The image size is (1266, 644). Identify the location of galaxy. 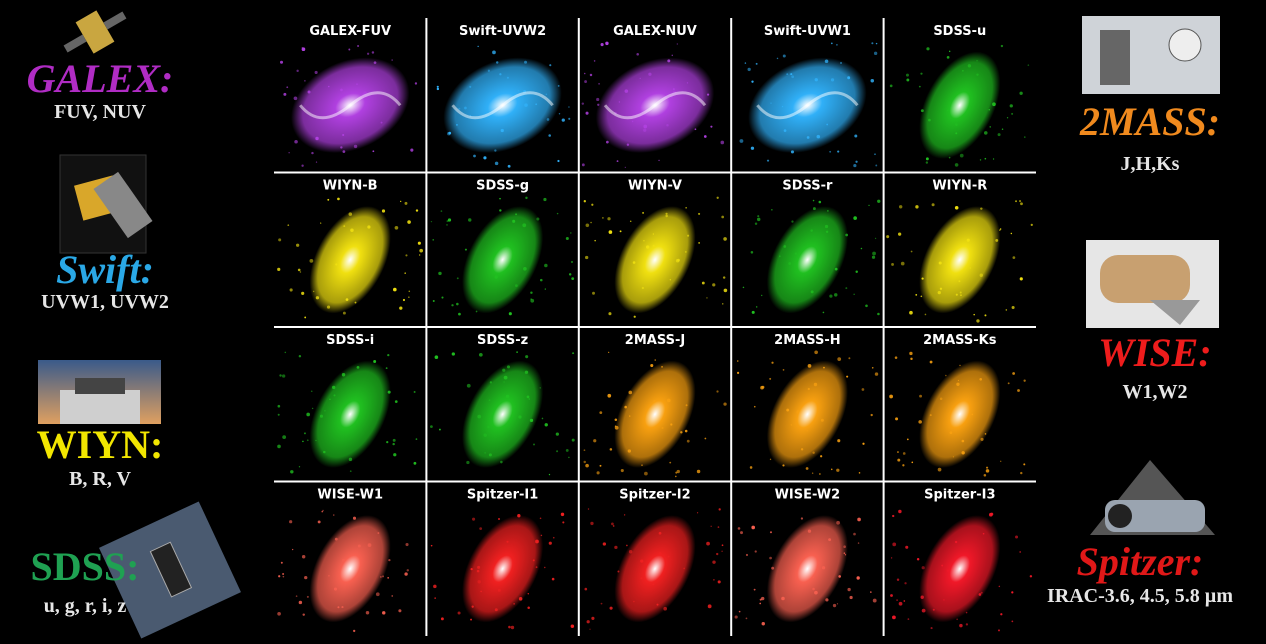
(350, 569).